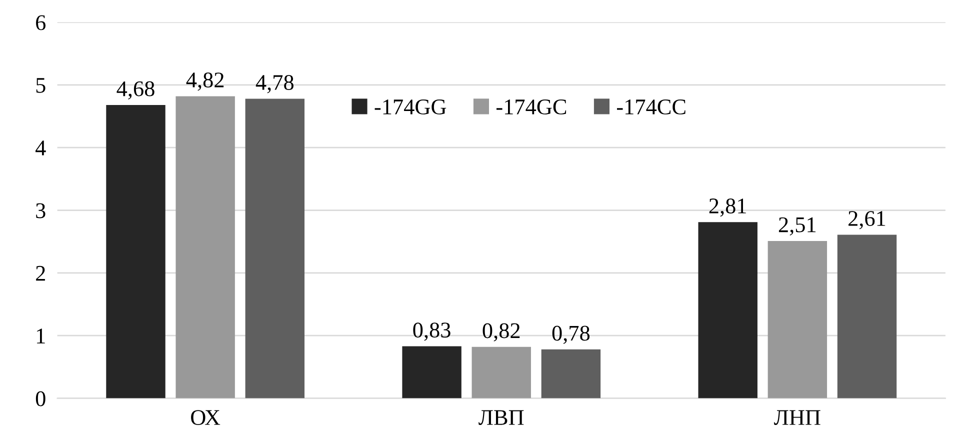 The image size is (955, 445). I want to click on data-label: 4,68, so click(135, 90).